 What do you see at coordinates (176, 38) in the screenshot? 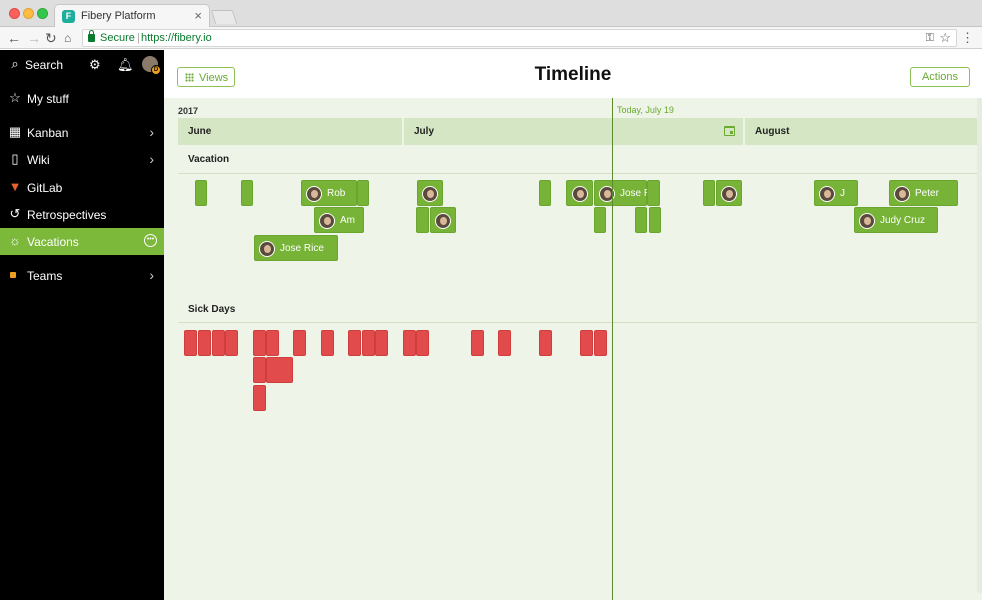
I see `url-text: https://fibery.io` at bounding box center [176, 38].